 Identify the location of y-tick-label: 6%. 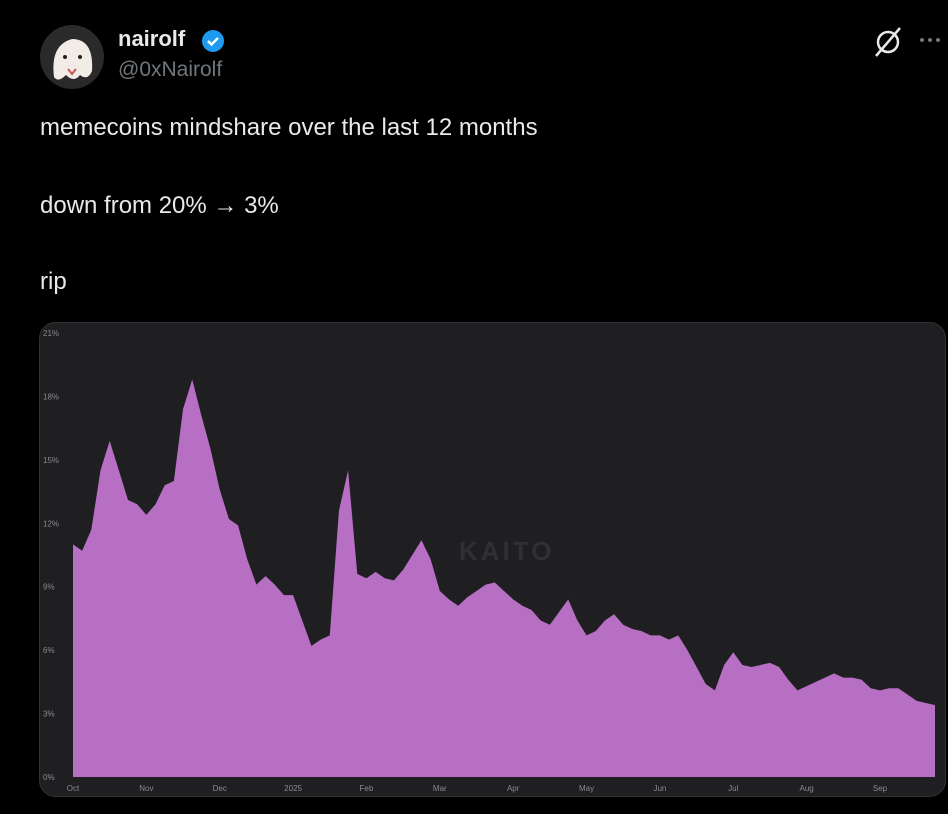
(49, 650).